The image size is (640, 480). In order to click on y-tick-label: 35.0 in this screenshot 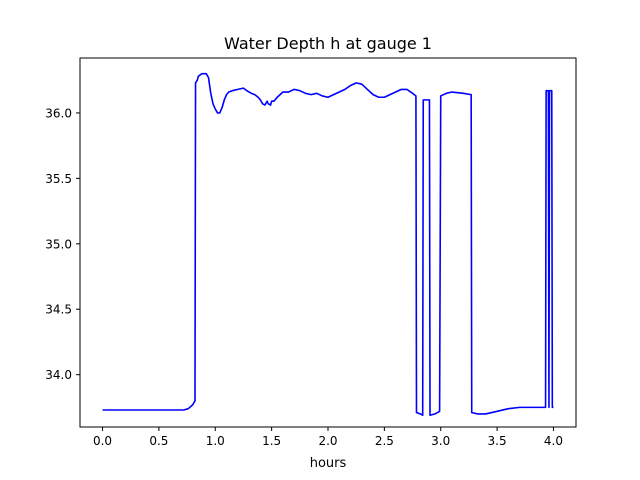, I will do `click(58, 244)`.